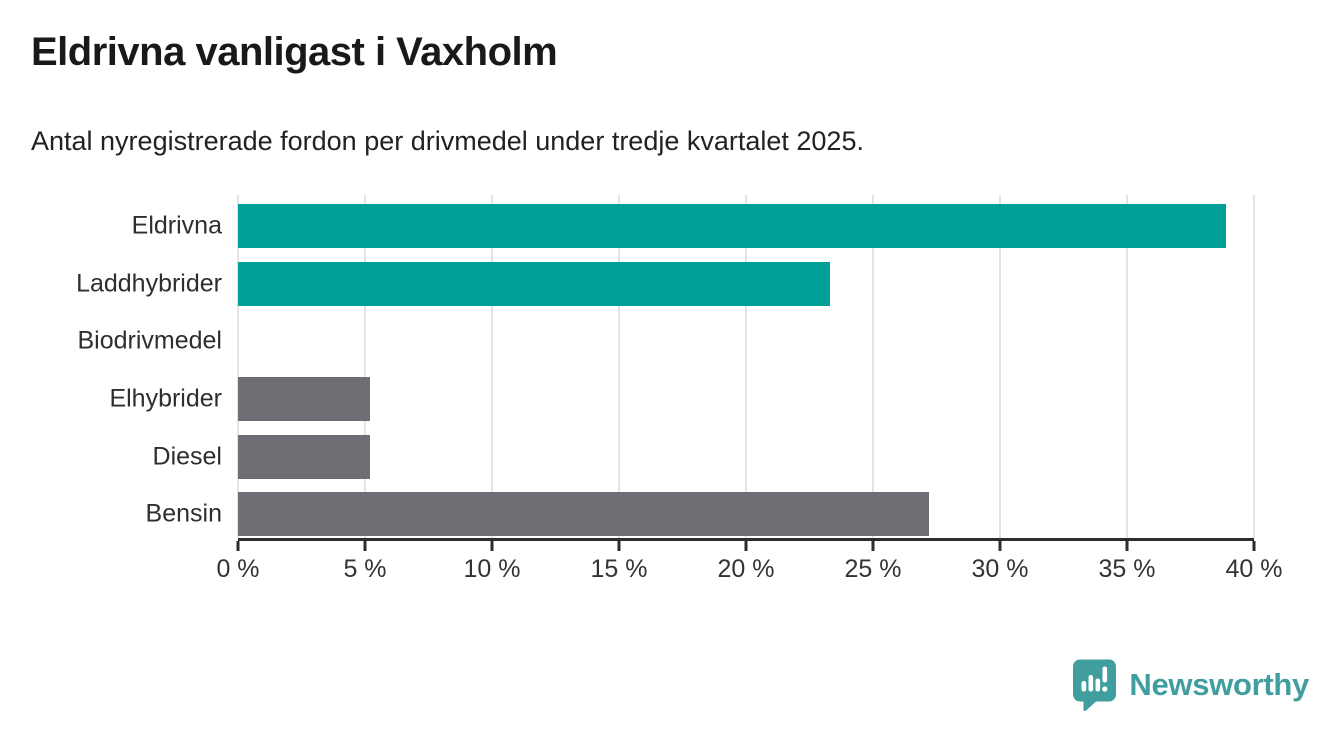 The width and height of the screenshot is (1340, 733). I want to click on category-label-diesel: Diesel, so click(187, 456).